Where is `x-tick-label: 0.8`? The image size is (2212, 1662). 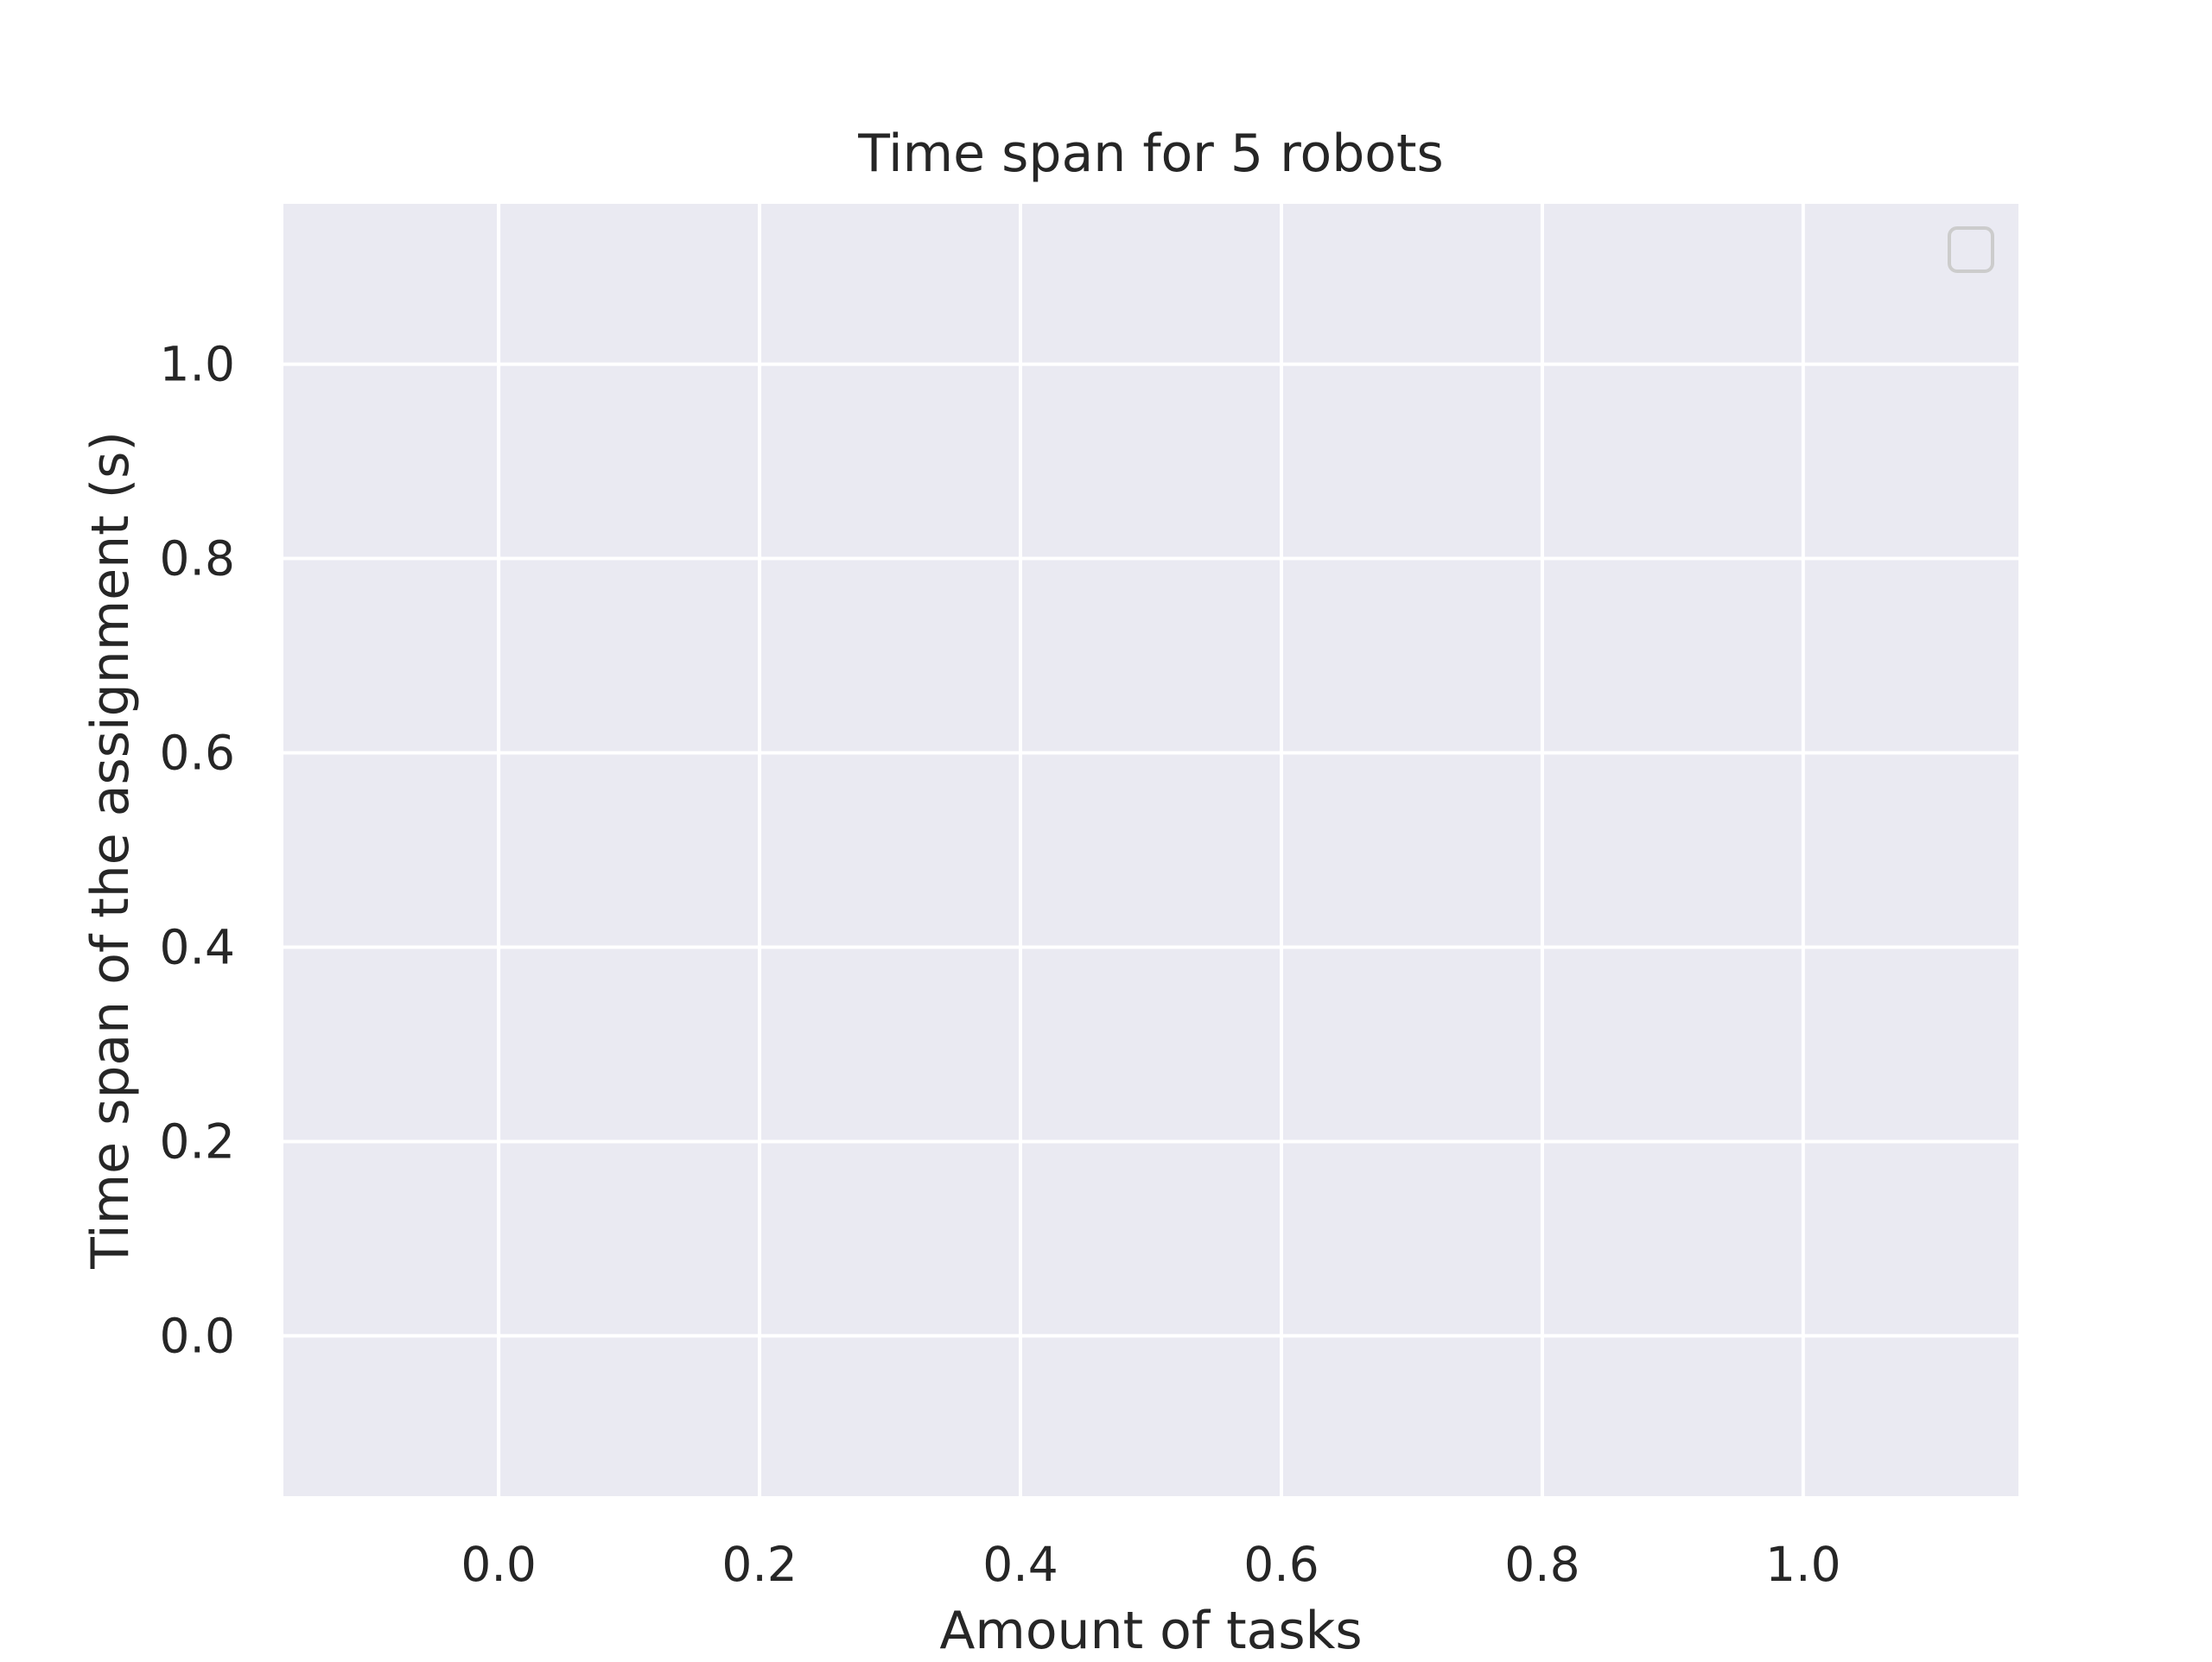
x-tick-label: 0.8 is located at coordinates (1542, 1564).